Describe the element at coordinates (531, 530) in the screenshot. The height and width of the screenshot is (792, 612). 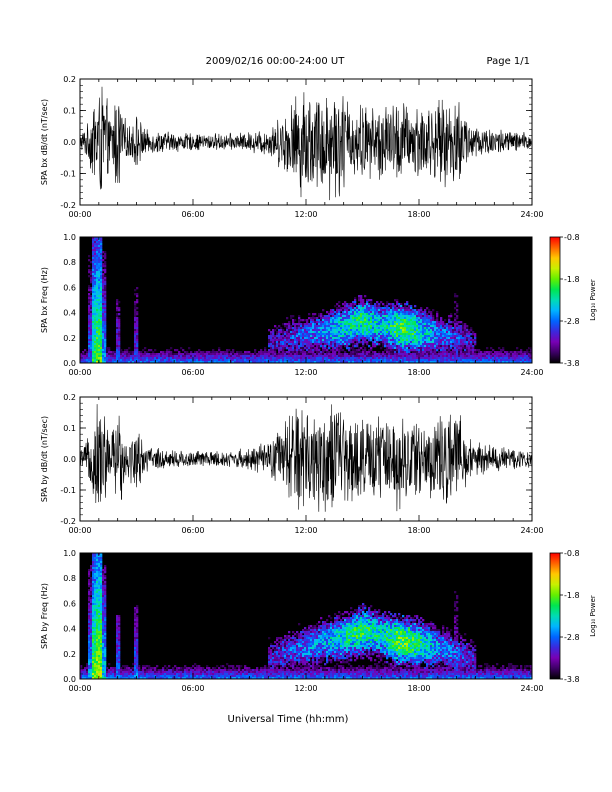
I see `x-tick-label: 24:00` at that location.